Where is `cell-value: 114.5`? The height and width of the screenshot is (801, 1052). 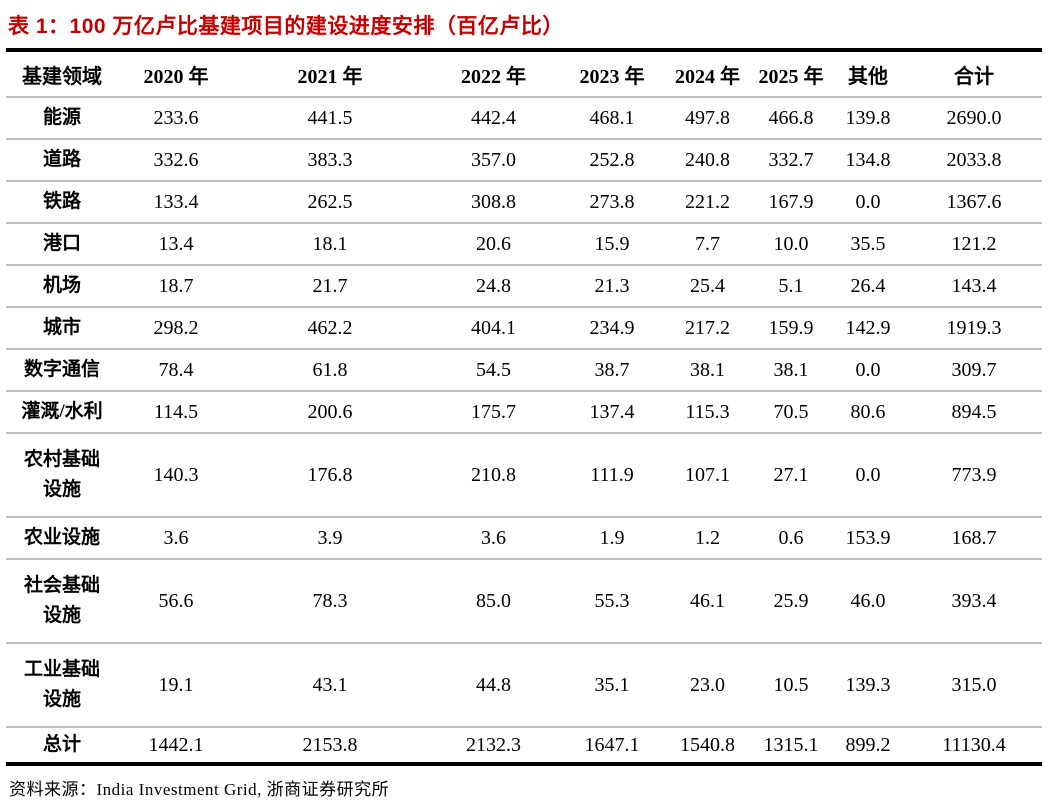 cell-value: 114.5 is located at coordinates (176, 412).